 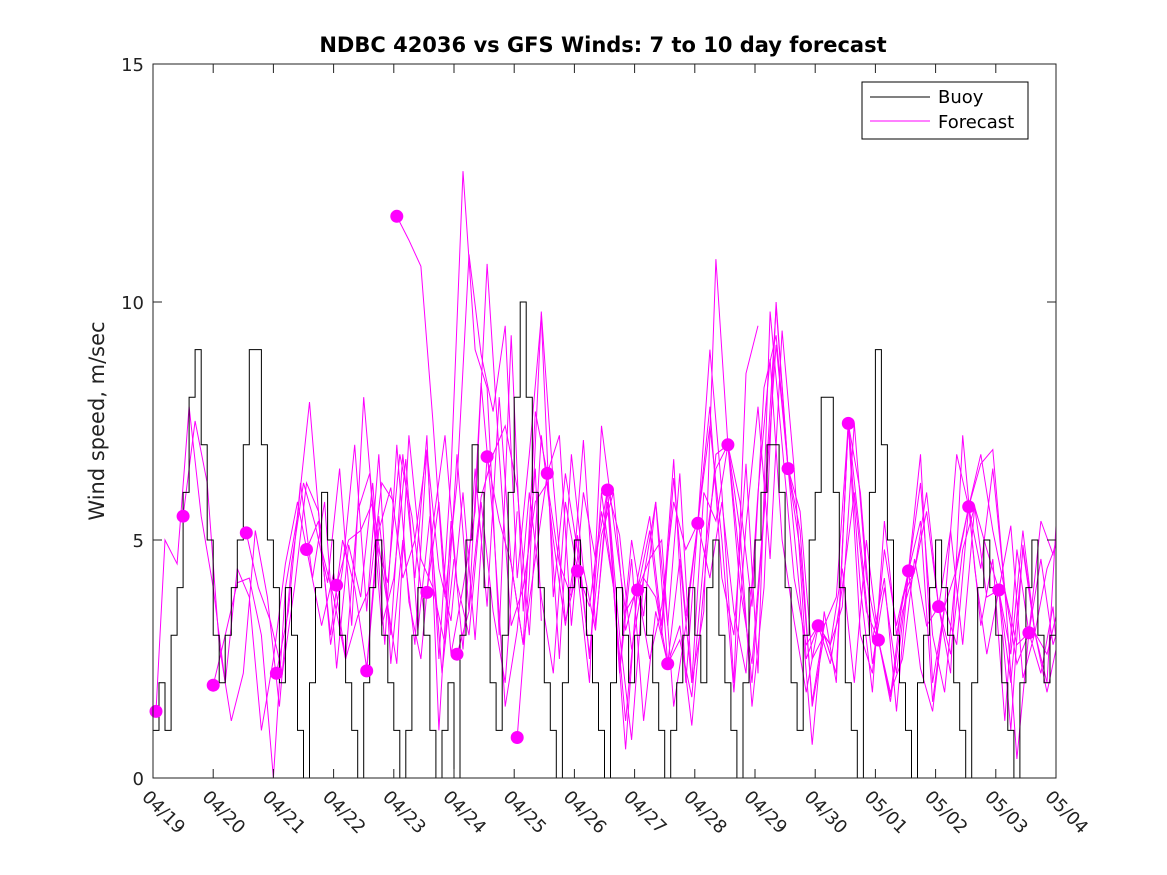 What do you see at coordinates (132, 303) in the screenshot?
I see `y-tick-label: 10` at bounding box center [132, 303].